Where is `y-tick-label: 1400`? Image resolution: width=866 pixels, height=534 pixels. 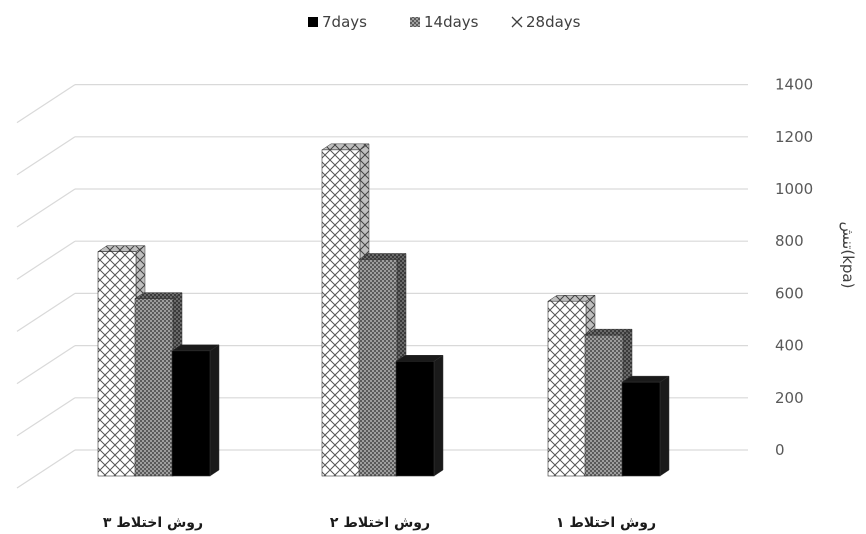
y-tick-label: 1400 is located at coordinates (794, 85).